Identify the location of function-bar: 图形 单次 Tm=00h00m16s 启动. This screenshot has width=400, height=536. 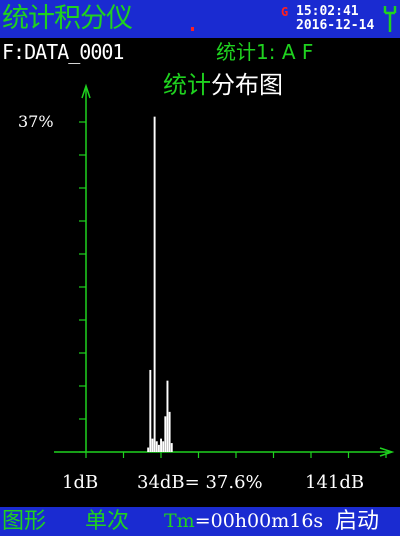
(200, 521).